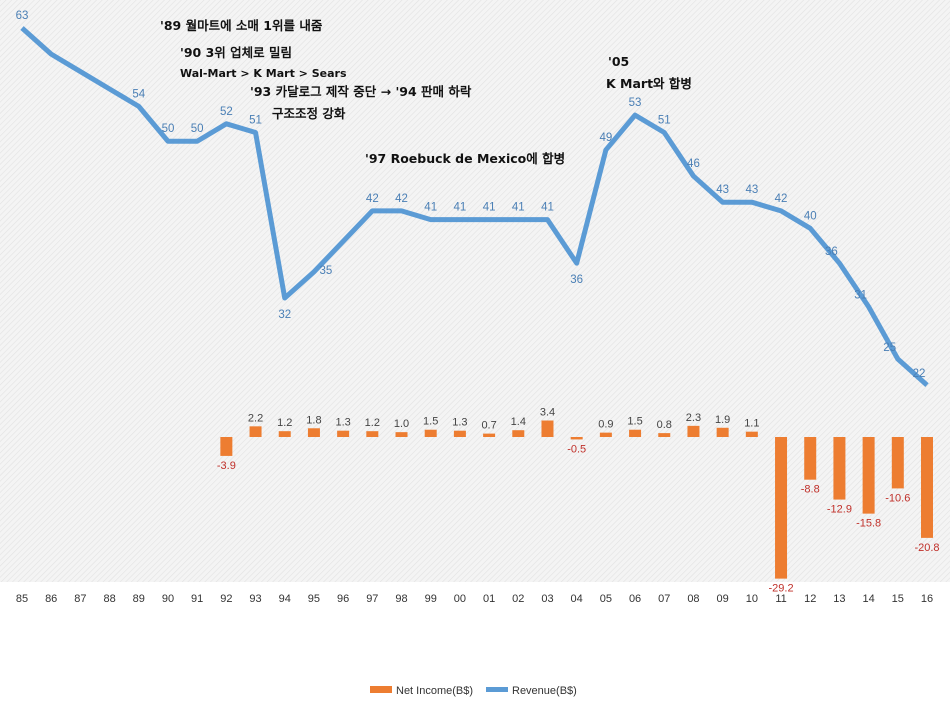  What do you see at coordinates (168, 129) in the screenshot?
I see `revenue-label-90: 50` at bounding box center [168, 129].